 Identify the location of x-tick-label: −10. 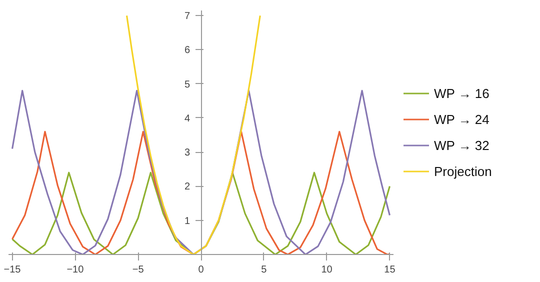
(75, 270).